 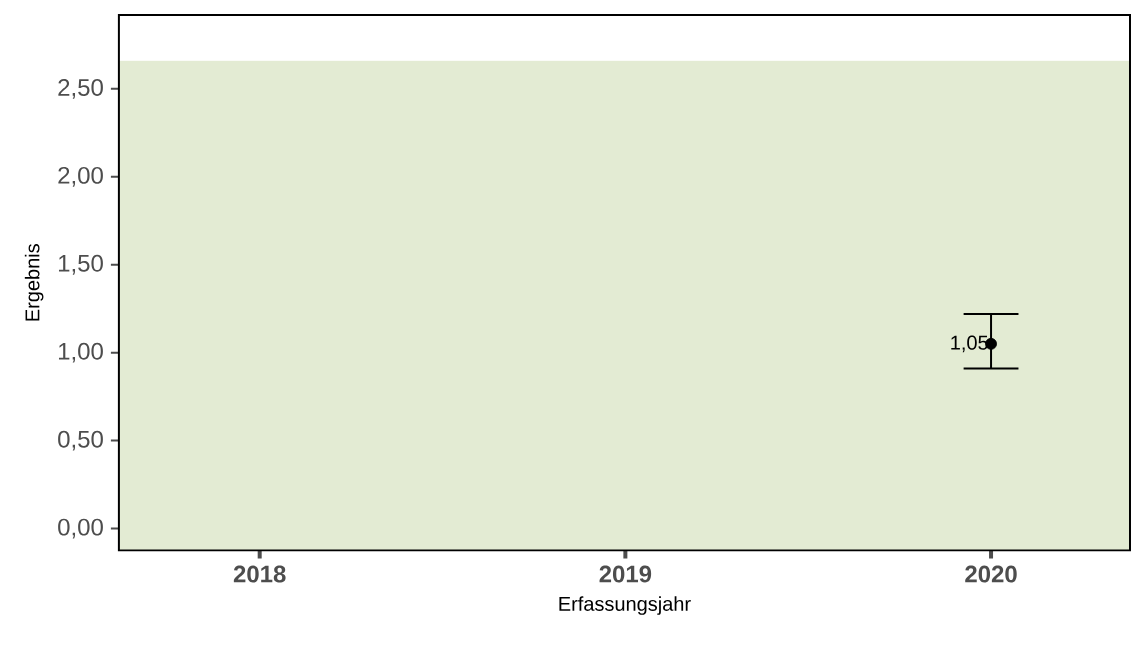 What do you see at coordinates (80, 176) in the screenshot?
I see `y-tick-label: 2,00` at bounding box center [80, 176].